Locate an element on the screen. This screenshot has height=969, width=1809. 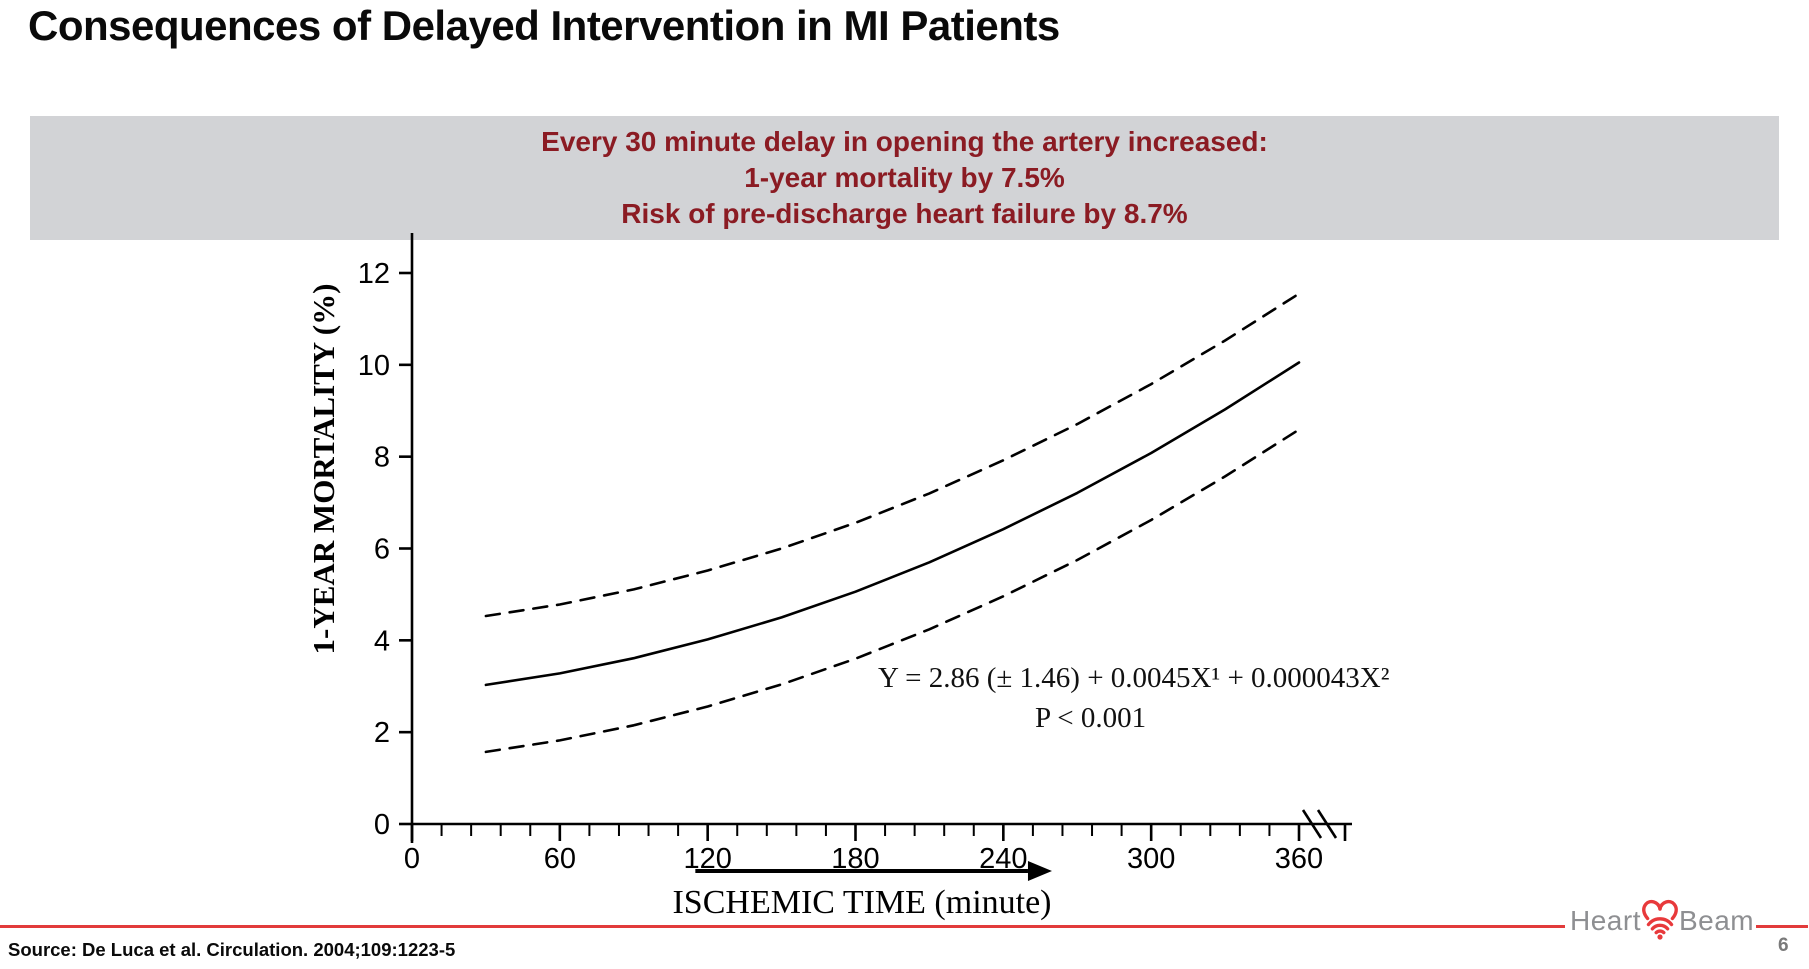
banner-line-2: 1-year mortality by 7.5% is located at coordinates (904, 177).